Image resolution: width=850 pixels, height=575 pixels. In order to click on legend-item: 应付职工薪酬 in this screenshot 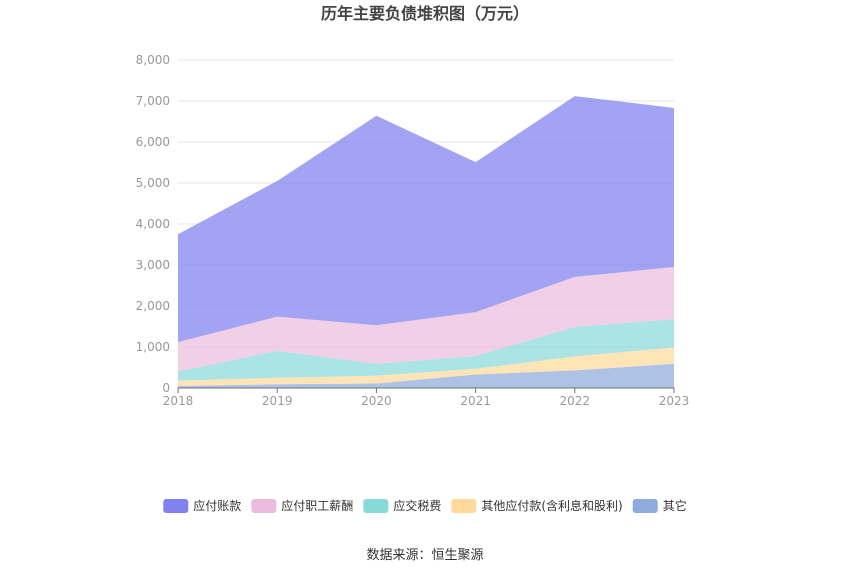, I will do `click(302, 505)`.